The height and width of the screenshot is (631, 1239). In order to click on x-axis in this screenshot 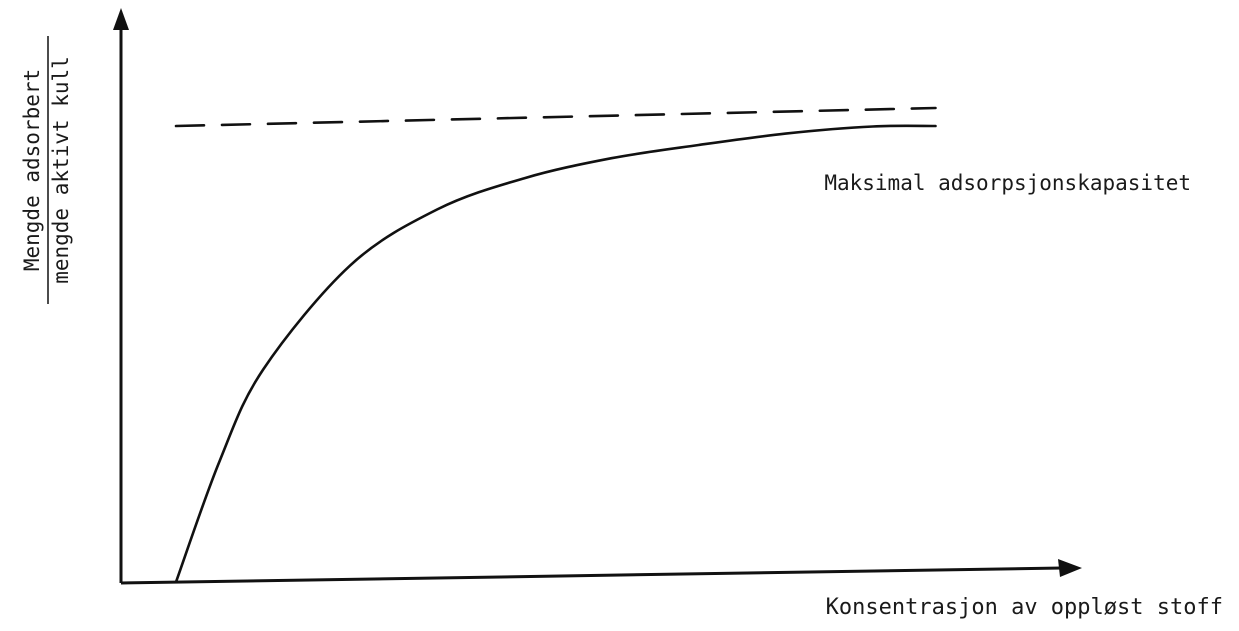, I will do `click(591, 575)`.